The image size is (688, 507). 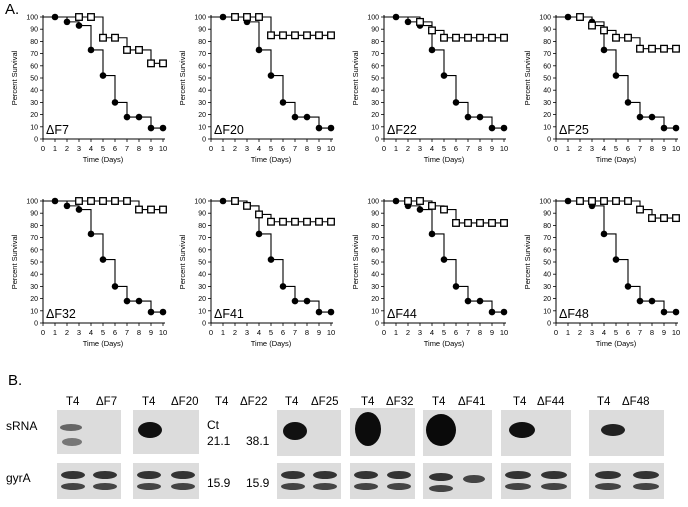 I want to click on series-line, so click(x=103, y=205).